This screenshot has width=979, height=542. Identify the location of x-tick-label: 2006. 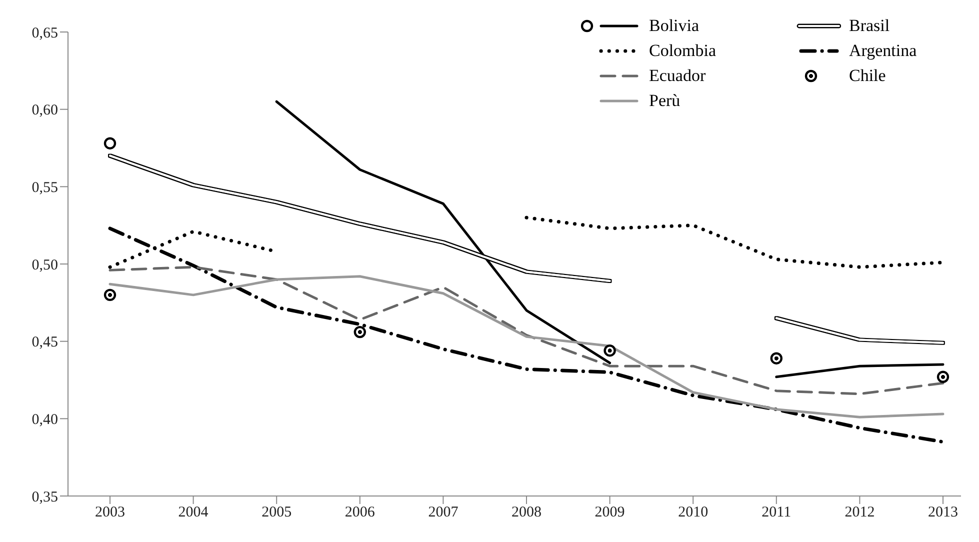
(360, 512).